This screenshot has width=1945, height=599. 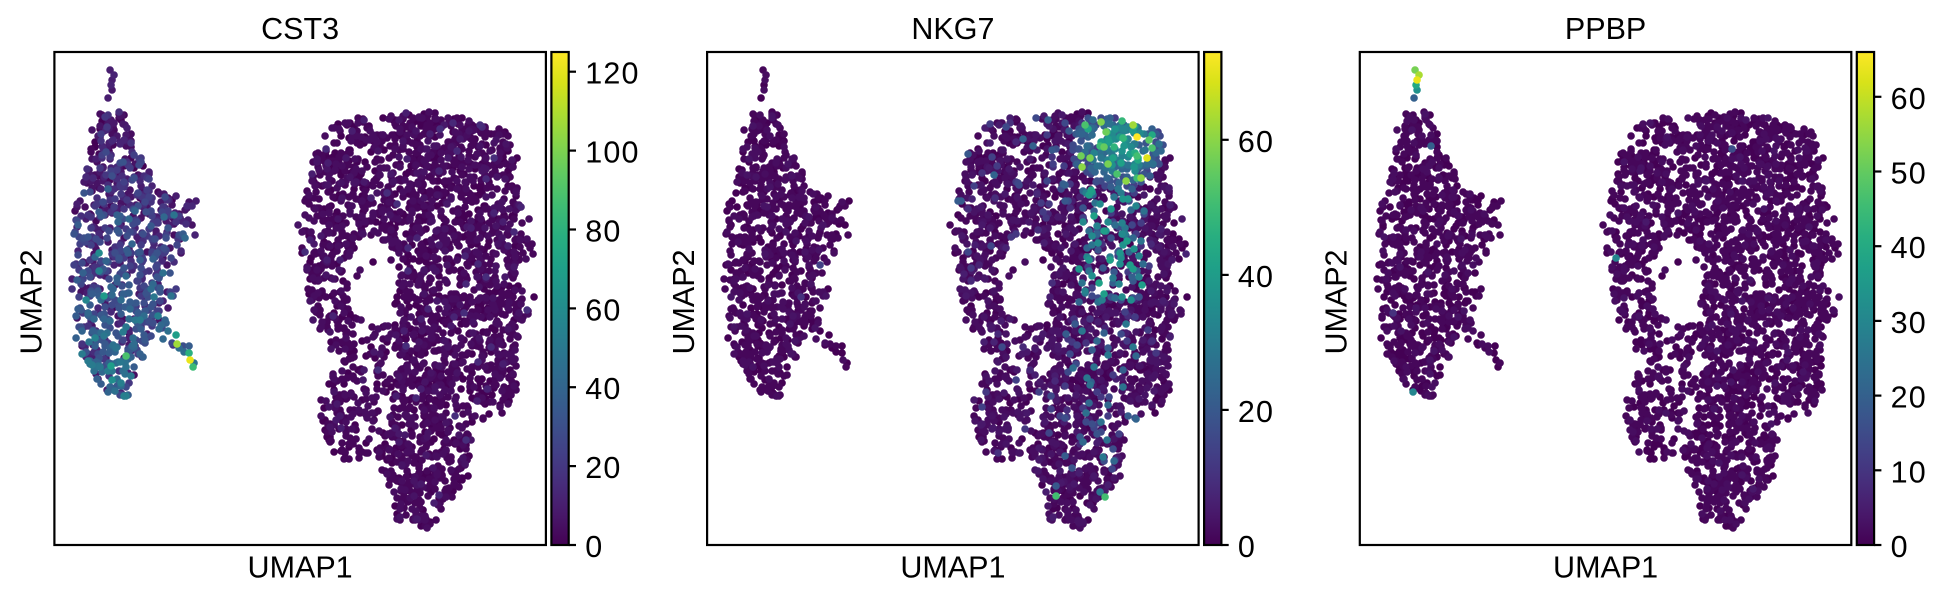 I want to click on svg-text: CST3, so click(x=300, y=29).